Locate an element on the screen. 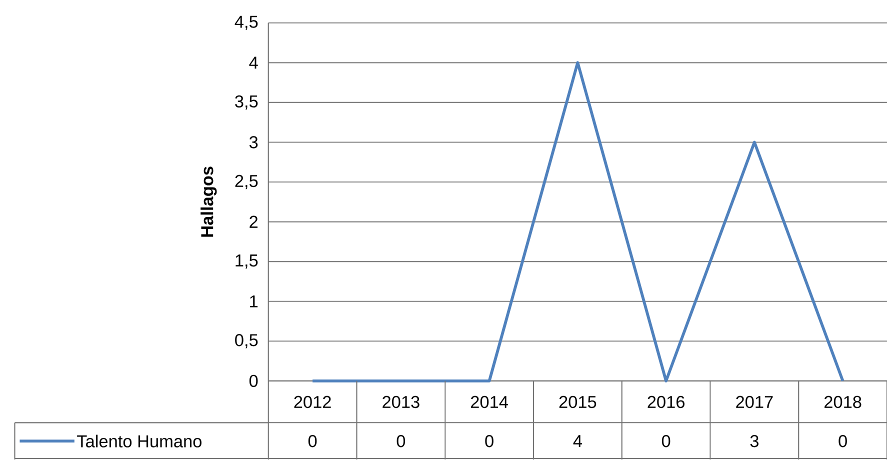 This screenshot has width=887, height=460. y-axis-title: Hallagos is located at coordinates (208, 201).